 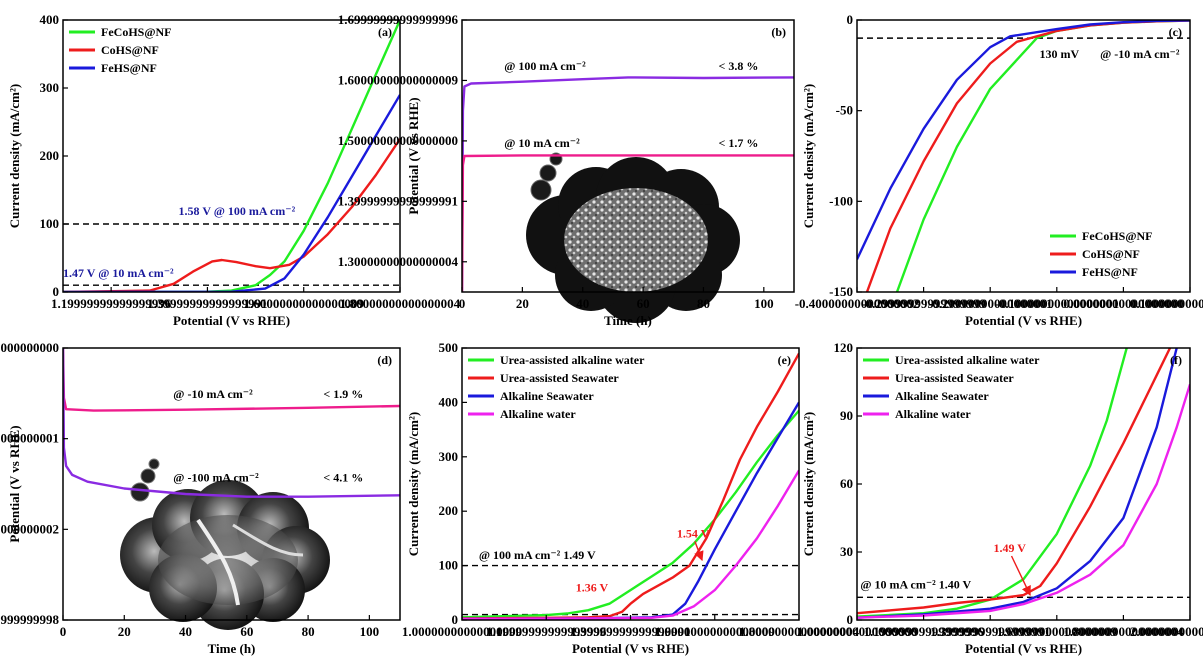 What do you see at coordinates (449, 347) in the screenshot?
I see `y-tick-label: 500` at bounding box center [449, 347].